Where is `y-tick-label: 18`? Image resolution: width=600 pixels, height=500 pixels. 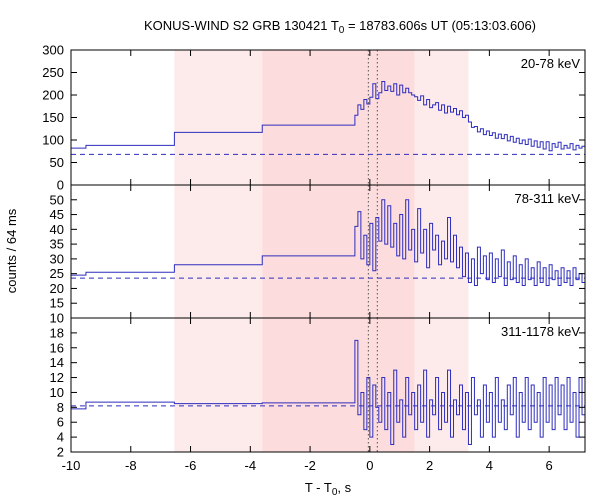 y-tick-label: 18 is located at coordinates (57, 332).